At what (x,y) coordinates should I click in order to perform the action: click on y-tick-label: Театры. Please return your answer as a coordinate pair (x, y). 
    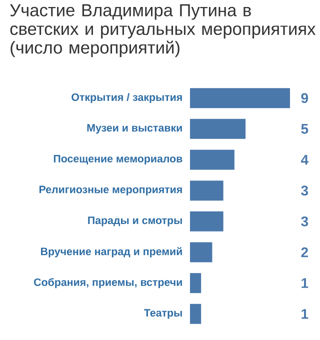
    Looking at the image, I should click on (163, 314).